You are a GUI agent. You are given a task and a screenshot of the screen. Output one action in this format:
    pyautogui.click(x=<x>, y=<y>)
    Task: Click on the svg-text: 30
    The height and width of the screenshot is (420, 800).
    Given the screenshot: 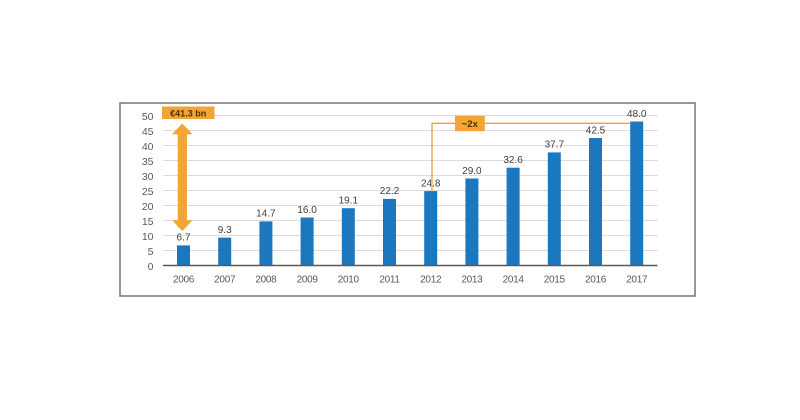 What is the action you would take?
    pyautogui.click(x=148, y=177)
    